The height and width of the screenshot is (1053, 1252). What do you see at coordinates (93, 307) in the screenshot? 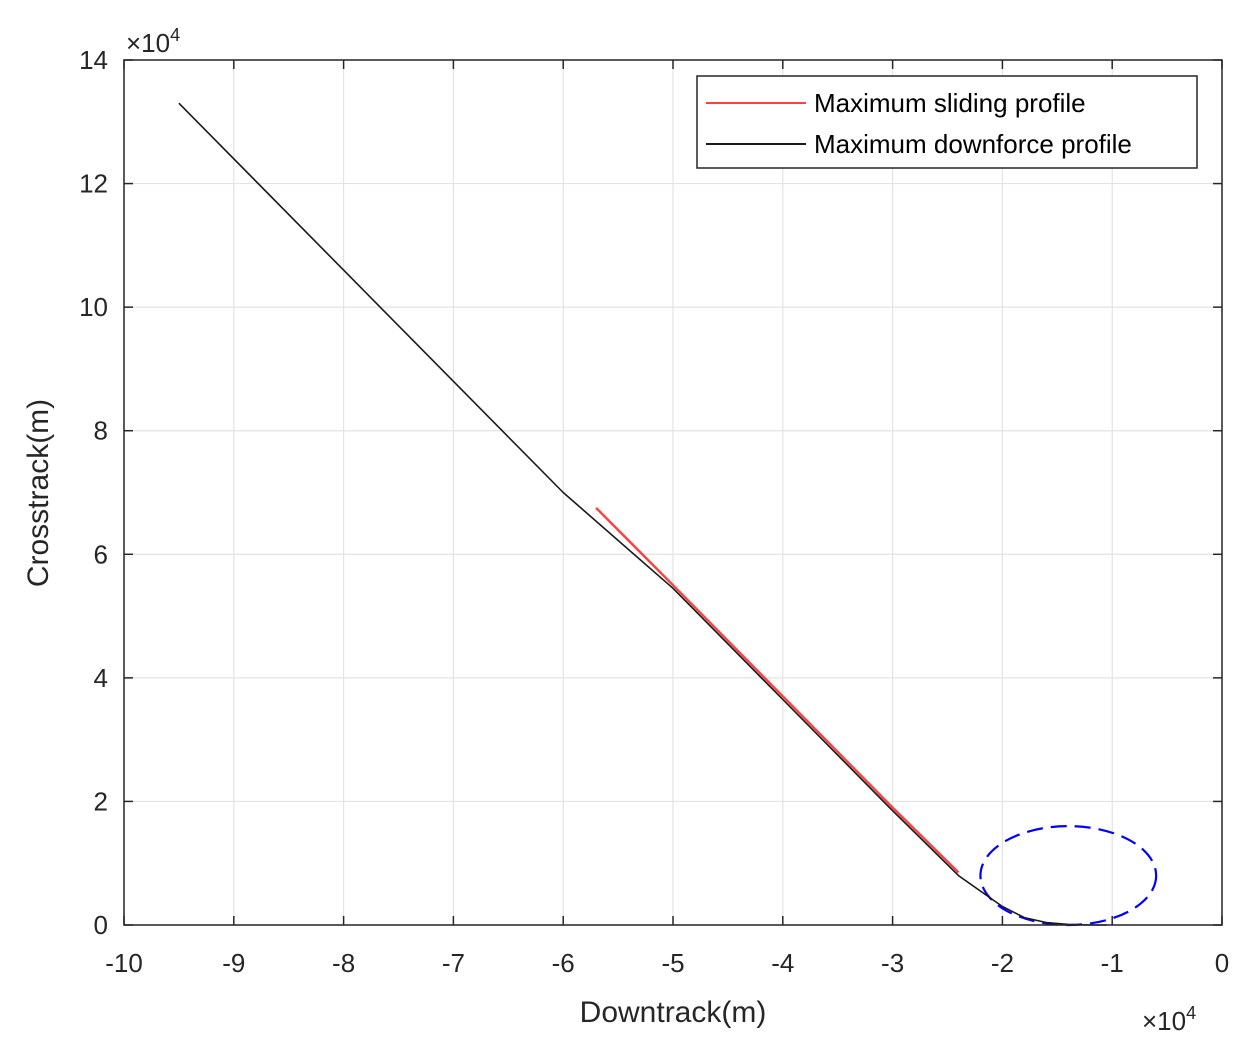
I see `y-tick-label: 10` at bounding box center [93, 307].